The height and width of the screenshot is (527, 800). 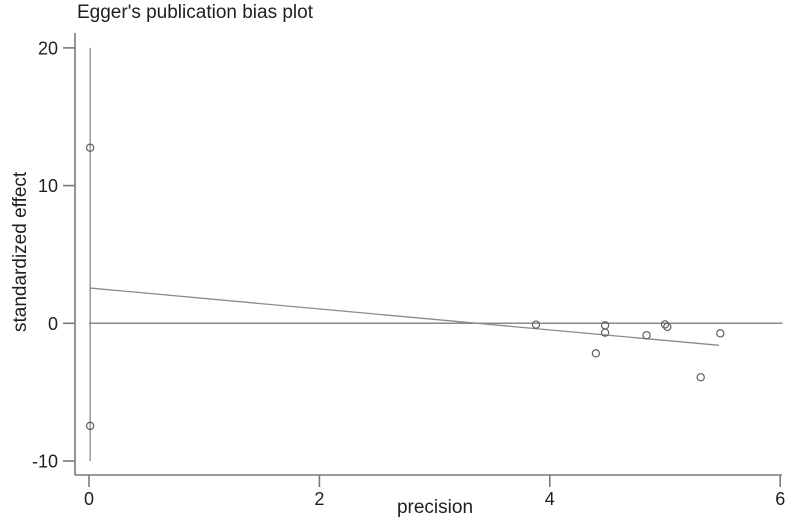 I want to click on y-tick-label: 0, so click(x=53, y=324).